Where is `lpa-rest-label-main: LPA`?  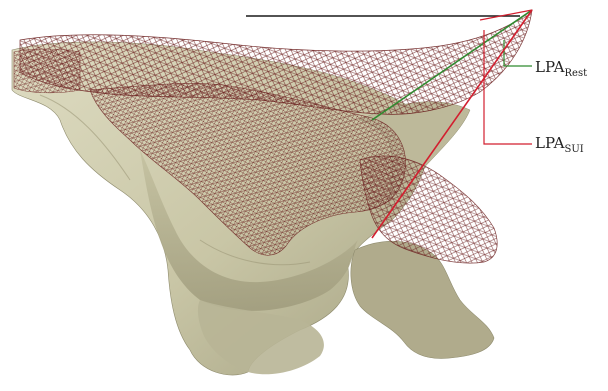
lpa-rest-label-main: LPA is located at coordinates (550, 67).